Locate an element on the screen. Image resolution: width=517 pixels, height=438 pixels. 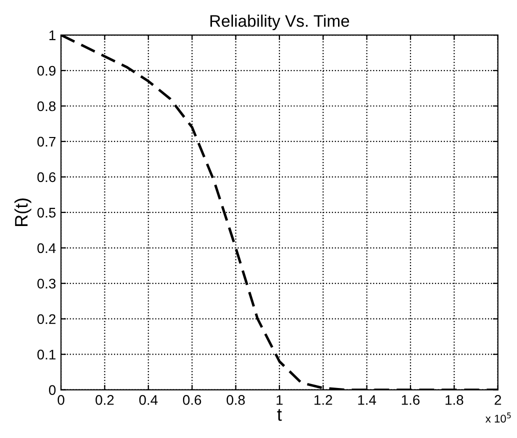
y-tick-label: 0.4 is located at coordinates (46, 248).